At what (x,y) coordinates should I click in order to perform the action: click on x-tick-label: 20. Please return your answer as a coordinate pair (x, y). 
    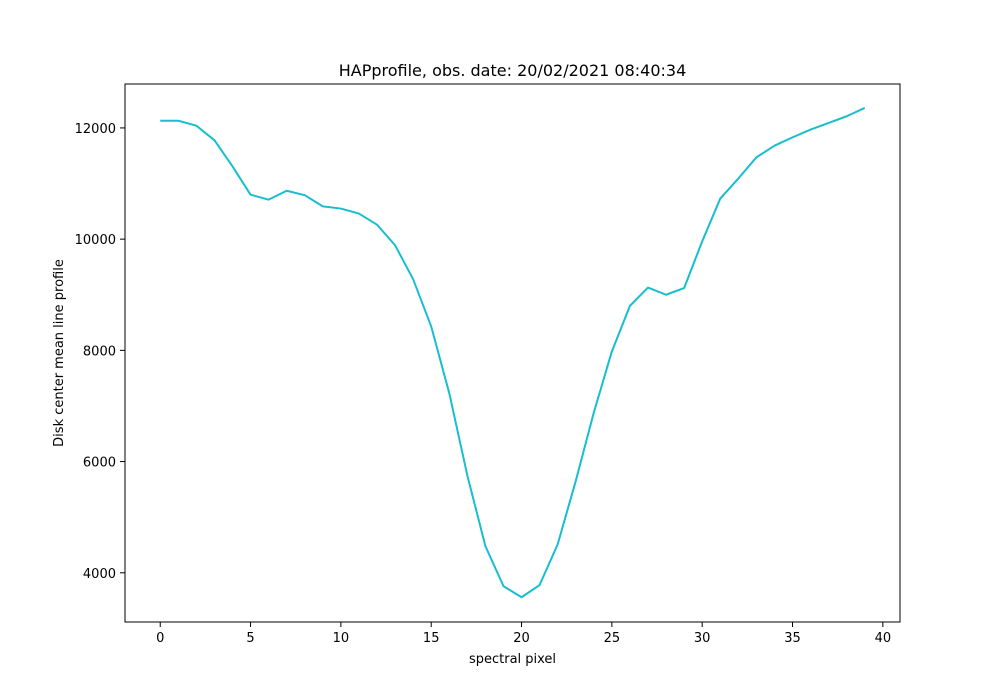
    Looking at the image, I should click on (521, 638).